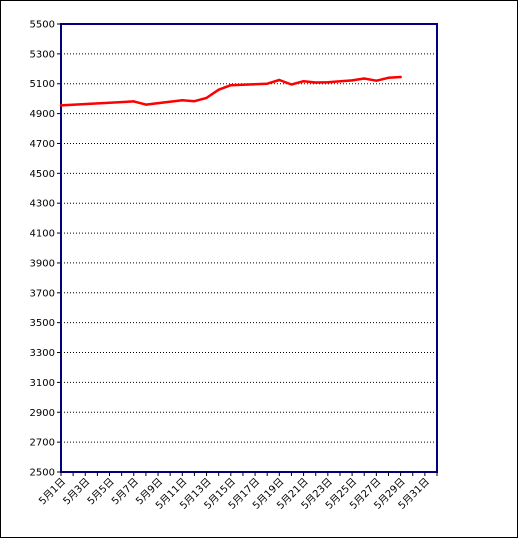  Describe the element at coordinates (42, 263) in the screenshot. I see `y-tick-label: 3900` at that location.